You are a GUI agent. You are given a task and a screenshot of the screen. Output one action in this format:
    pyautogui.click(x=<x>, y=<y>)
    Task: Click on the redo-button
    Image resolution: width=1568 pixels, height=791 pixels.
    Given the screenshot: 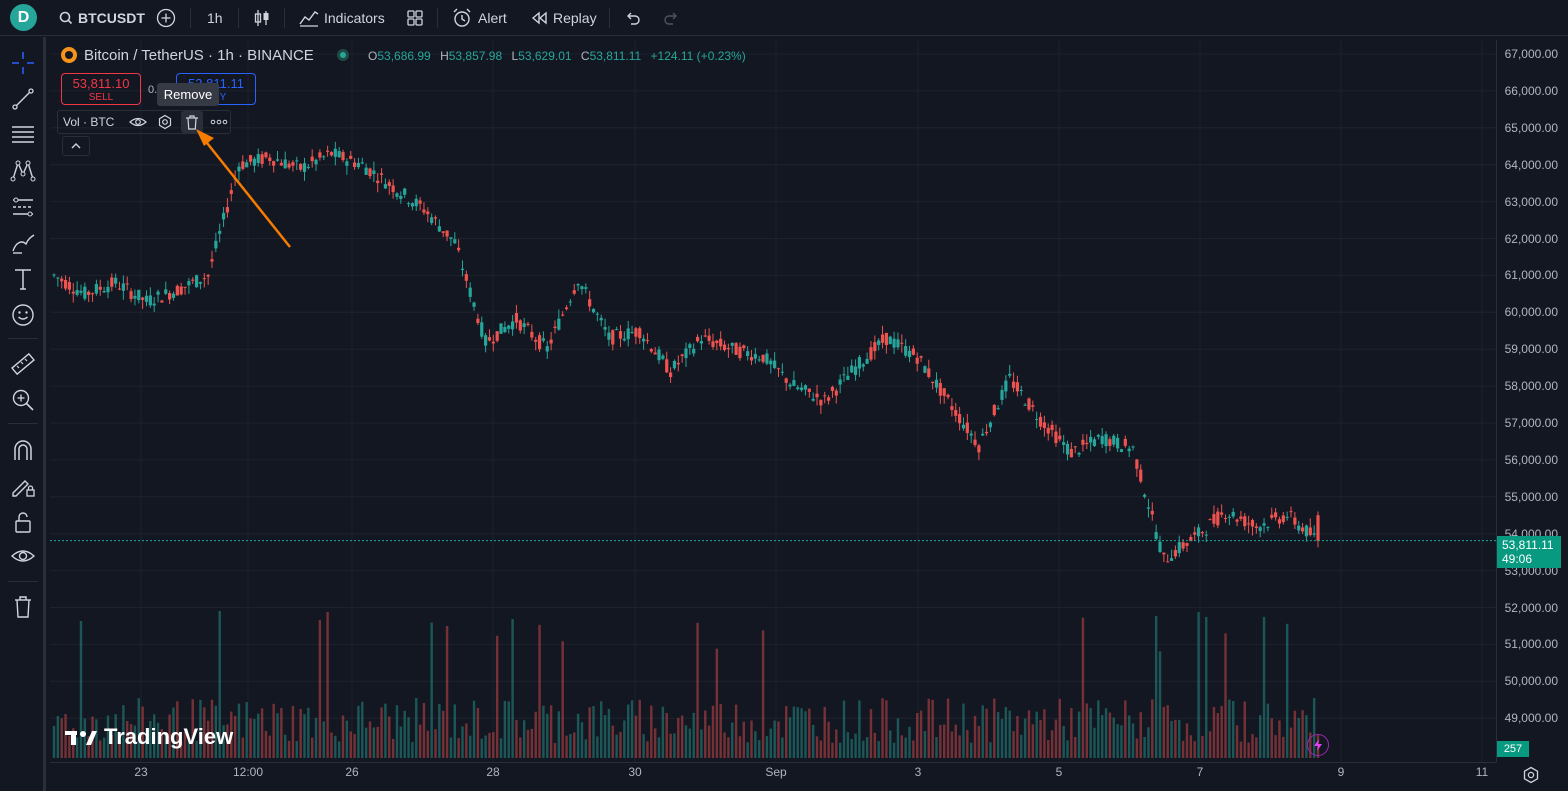 What is the action you would take?
    pyautogui.click(x=671, y=18)
    